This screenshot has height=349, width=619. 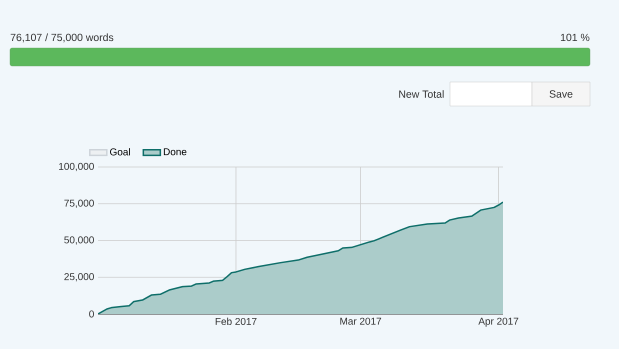 What do you see at coordinates (79, 277) in the screenshot?
I see `y-tick-label: 25,000` at bounding box center [79, 277].